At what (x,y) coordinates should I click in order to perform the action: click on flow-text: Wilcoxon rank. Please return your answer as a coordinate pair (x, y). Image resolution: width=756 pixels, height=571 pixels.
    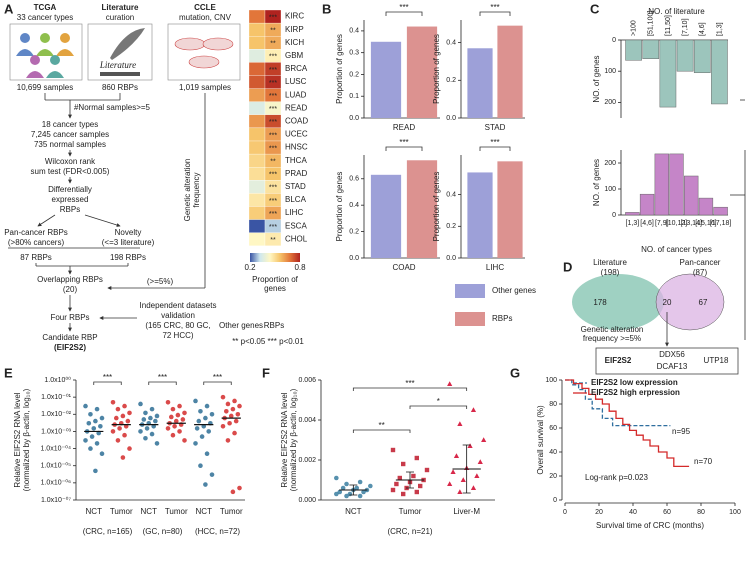
    Looking at the image, I should click on (70, 161).